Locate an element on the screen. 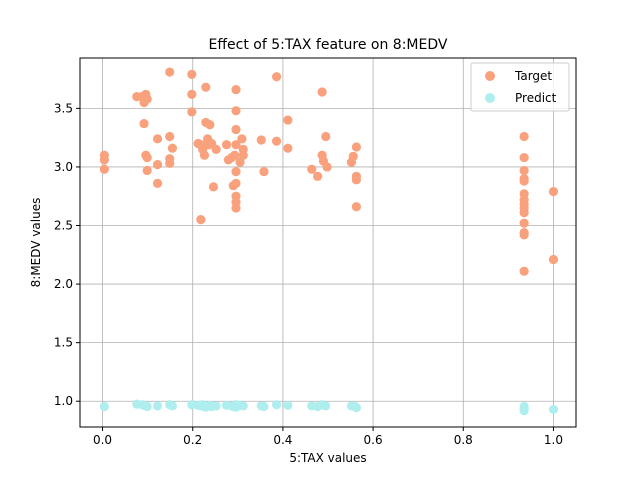 Image resolution: width=640 pixels, height=480 pixels. y-tick-label: 2.0 is located at coordinates (63, 284).